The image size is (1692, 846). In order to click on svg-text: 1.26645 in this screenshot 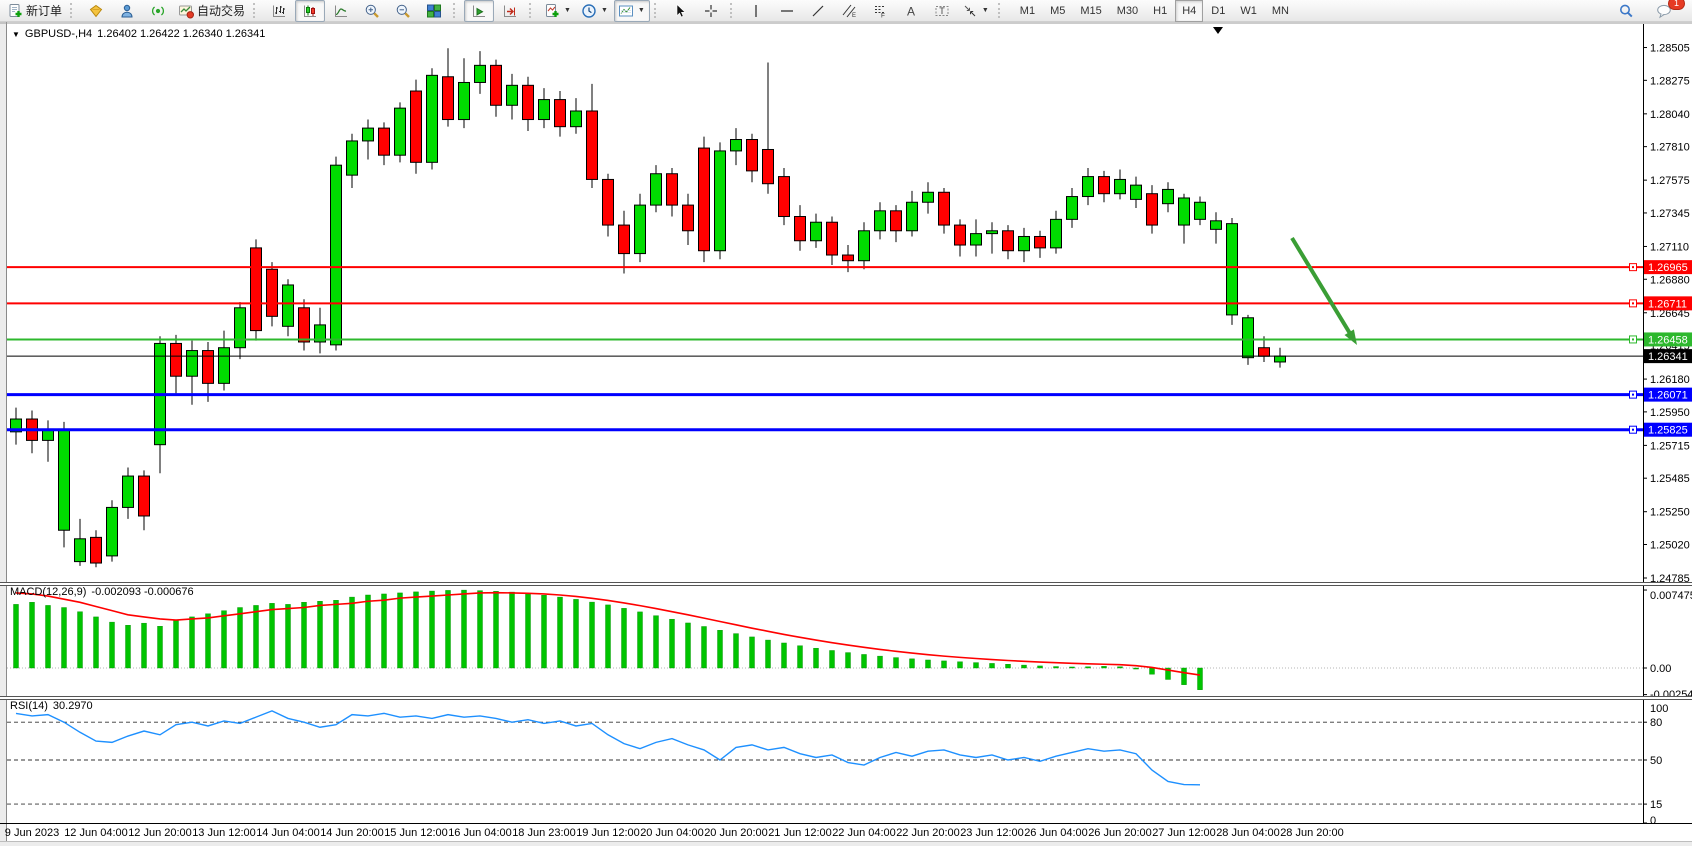, I will do `click(1670, 314)`.